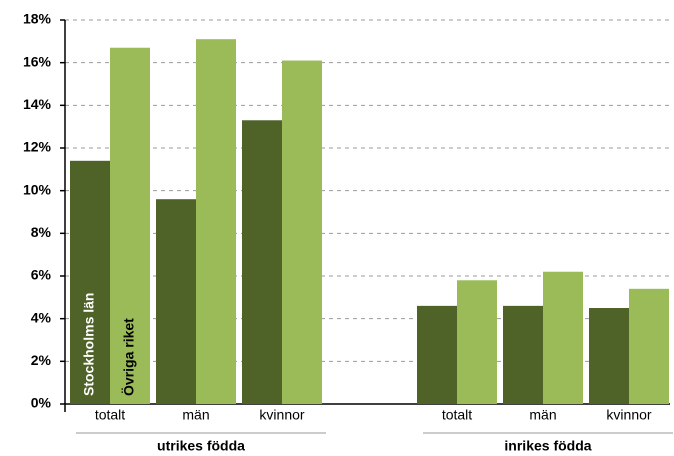 The width and height of the screenshot is (674, 456). Describe the element at coordinates (41, 232) in the screenshot. I see `y-tick-label: 8%` at that location.